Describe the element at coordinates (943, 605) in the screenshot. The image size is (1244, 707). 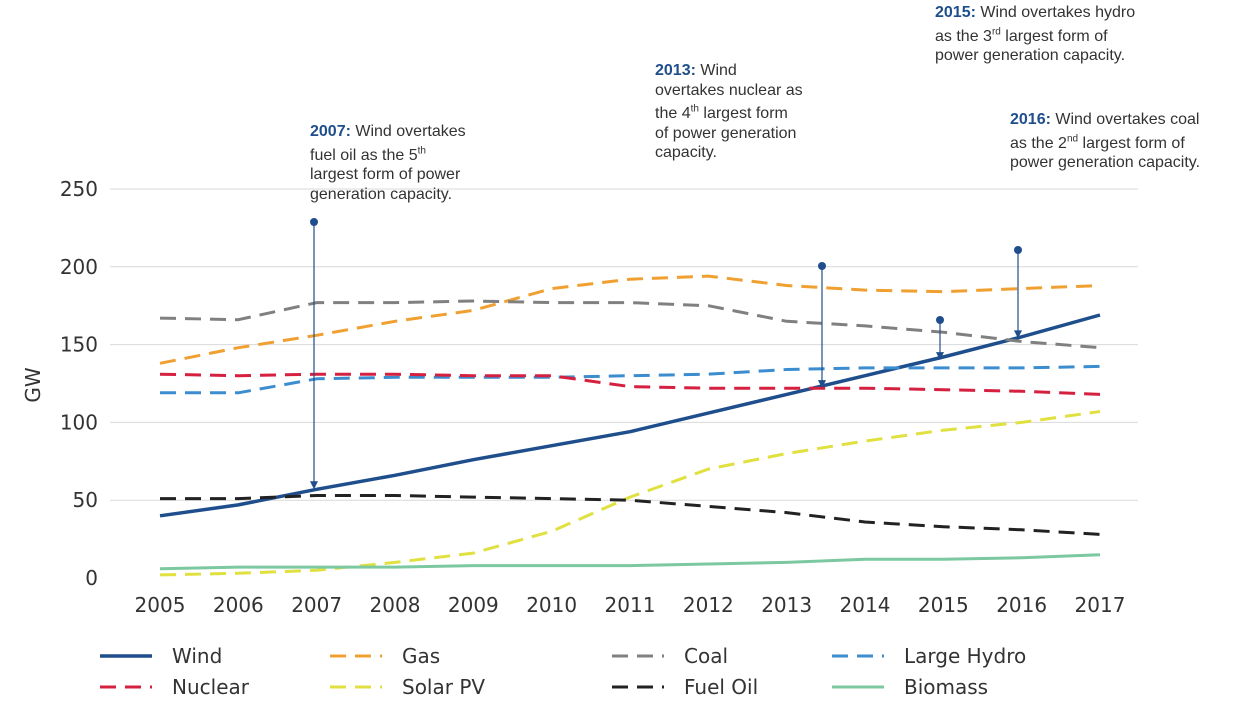
I see `x-tick-label: 2015` at that location.